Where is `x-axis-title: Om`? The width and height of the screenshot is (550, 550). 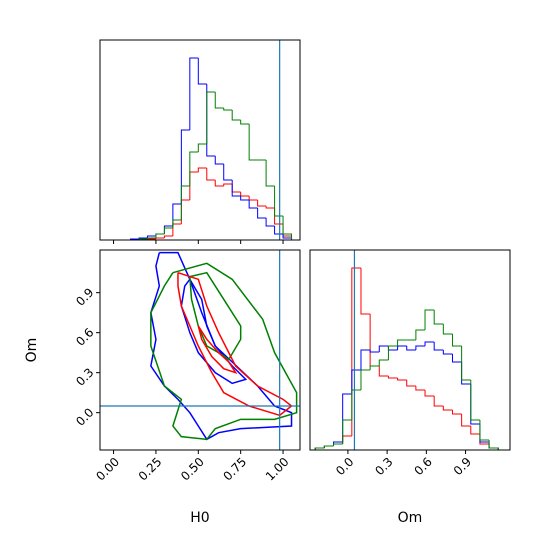 x-axis-title: Om is located at coordinates (410, 518).